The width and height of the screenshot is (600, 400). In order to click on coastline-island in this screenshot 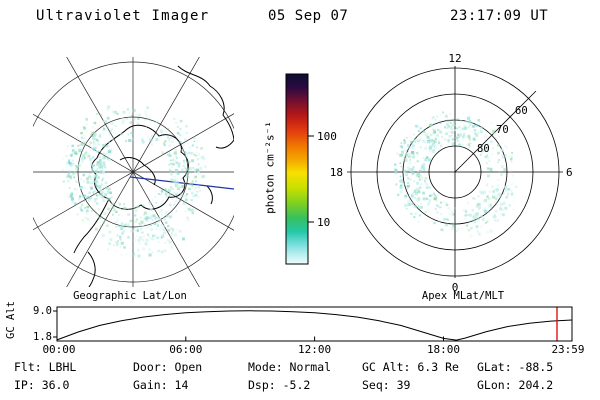, I will do `click(209, 195)`.